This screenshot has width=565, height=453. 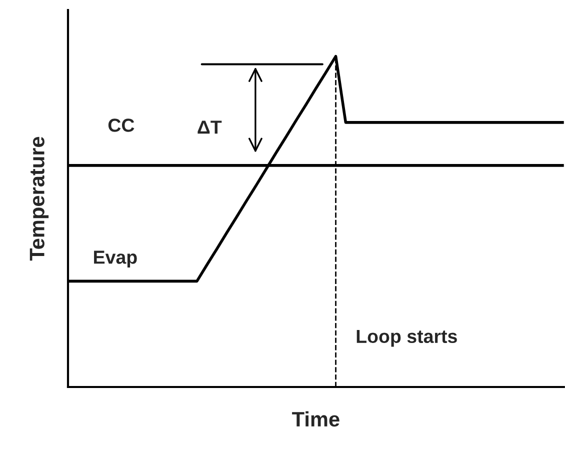 What do you see at coordinates (210, 127) in the screenshot?
I see `annotation: ΔT` at bounding box center [210, 127].